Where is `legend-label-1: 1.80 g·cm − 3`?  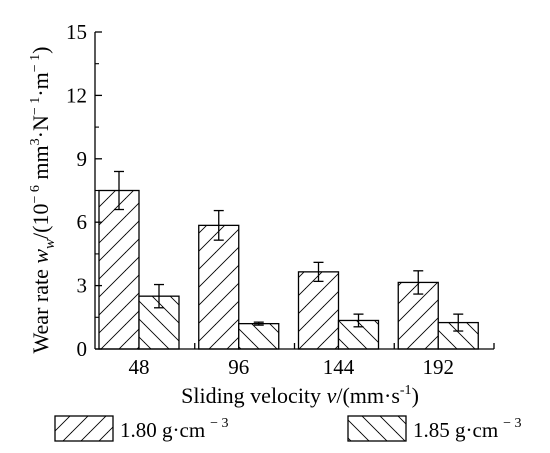
legend-label-1: 1.80 g·cm − 3 is located at coordinates (174, 429).